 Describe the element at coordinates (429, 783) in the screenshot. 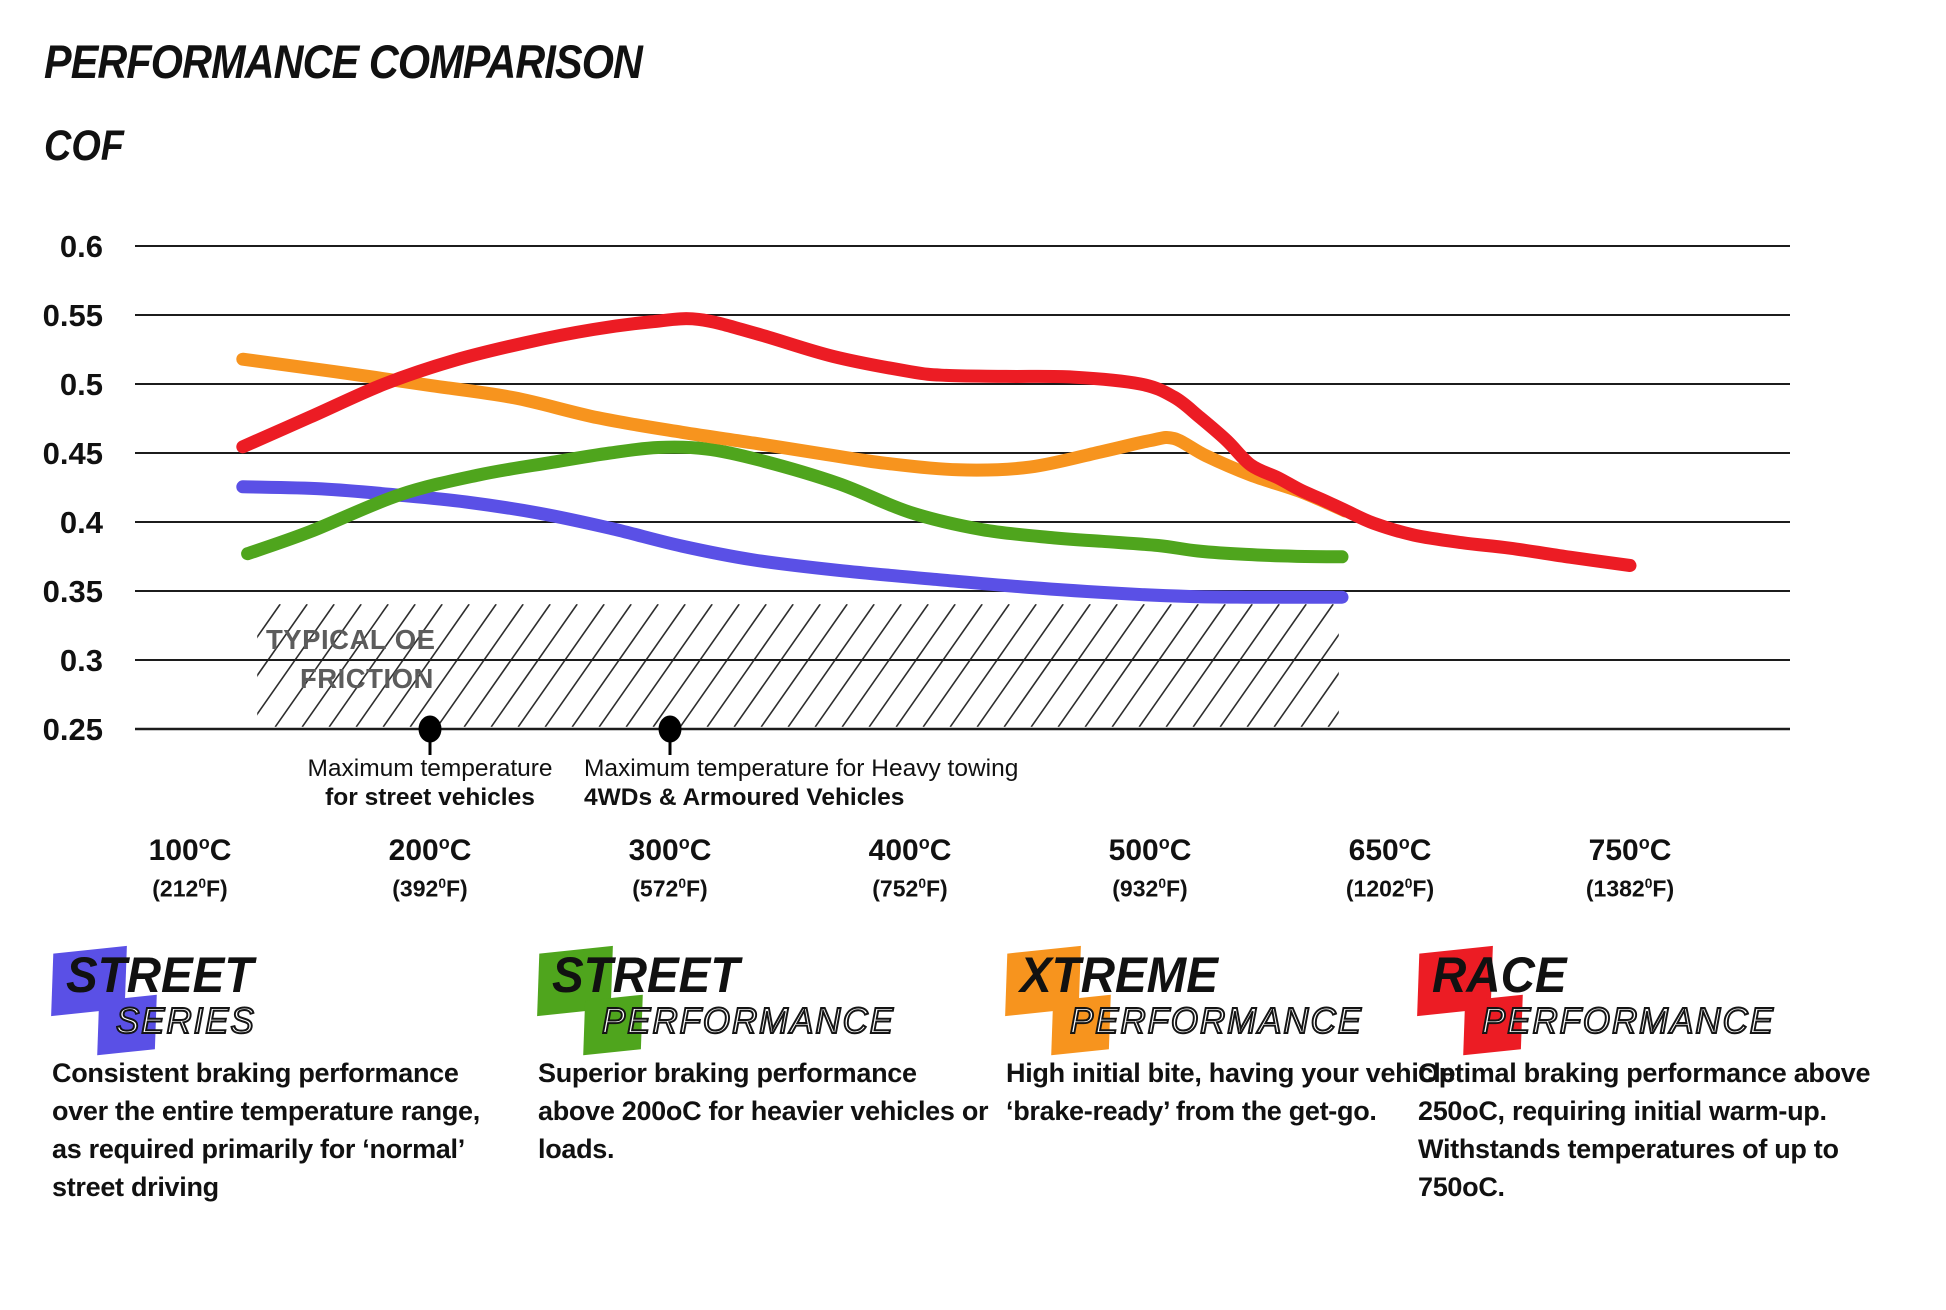

I see `marker-annotation-street: Maximum temperature for street vehicles` at that location.